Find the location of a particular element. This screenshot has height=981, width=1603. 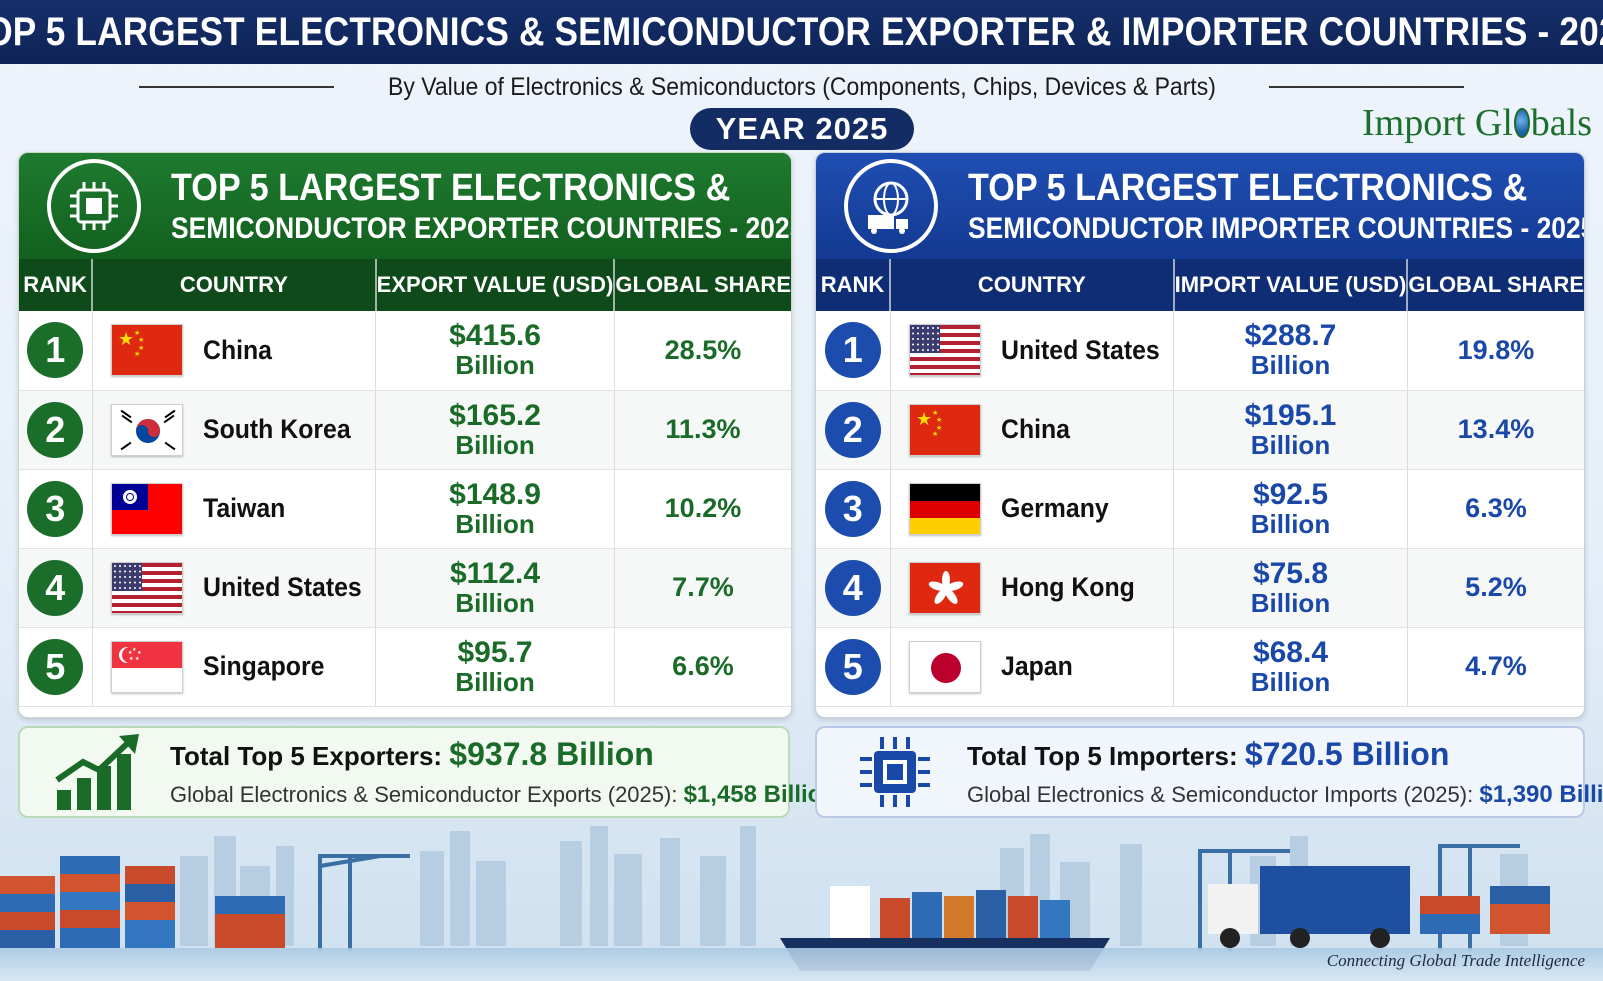

rank-badge: 5 is located at coordinates (852, 666).